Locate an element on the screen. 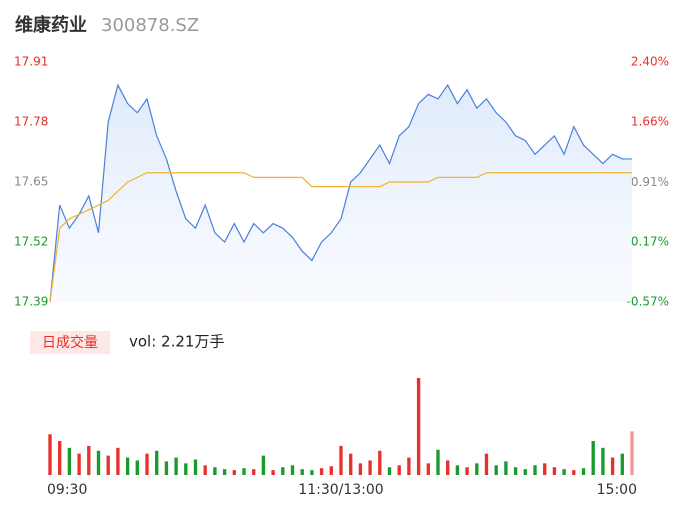 The width and height of the screenshot is (686, 524). y2-tick-label: 1.66% is located at coordinates (650, 121).